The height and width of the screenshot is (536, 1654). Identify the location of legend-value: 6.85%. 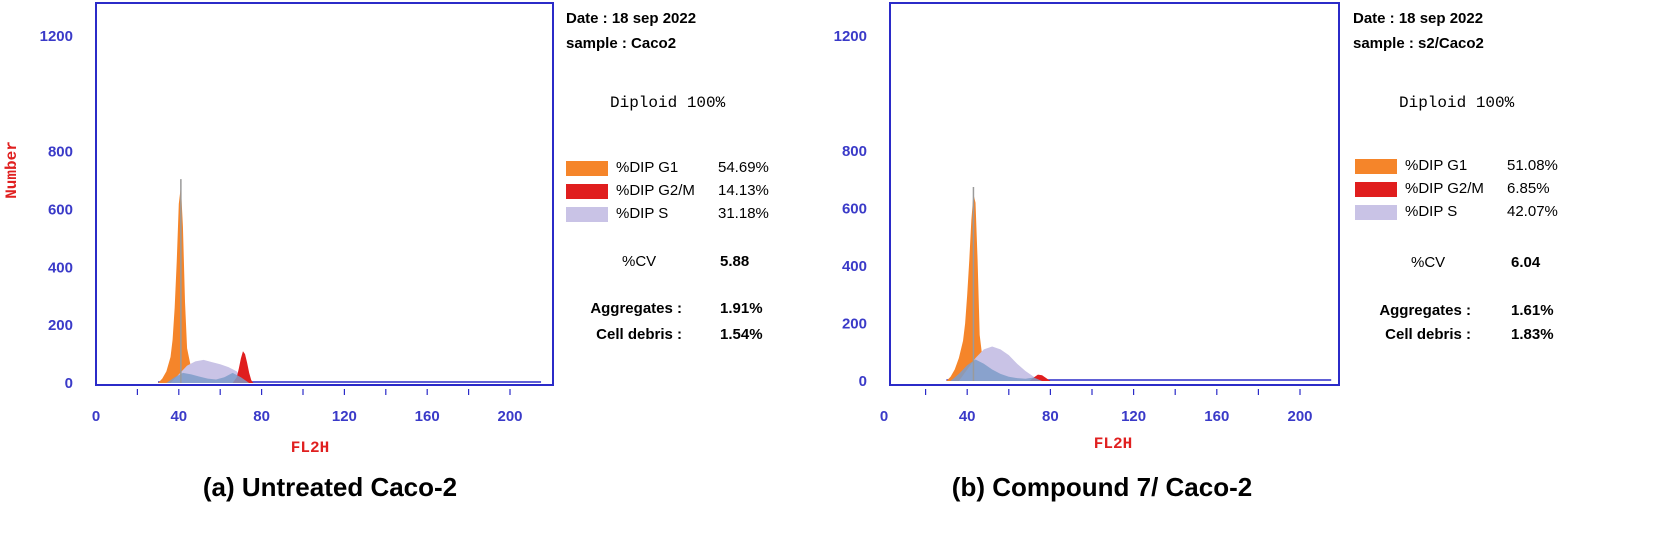
(1528, 188).